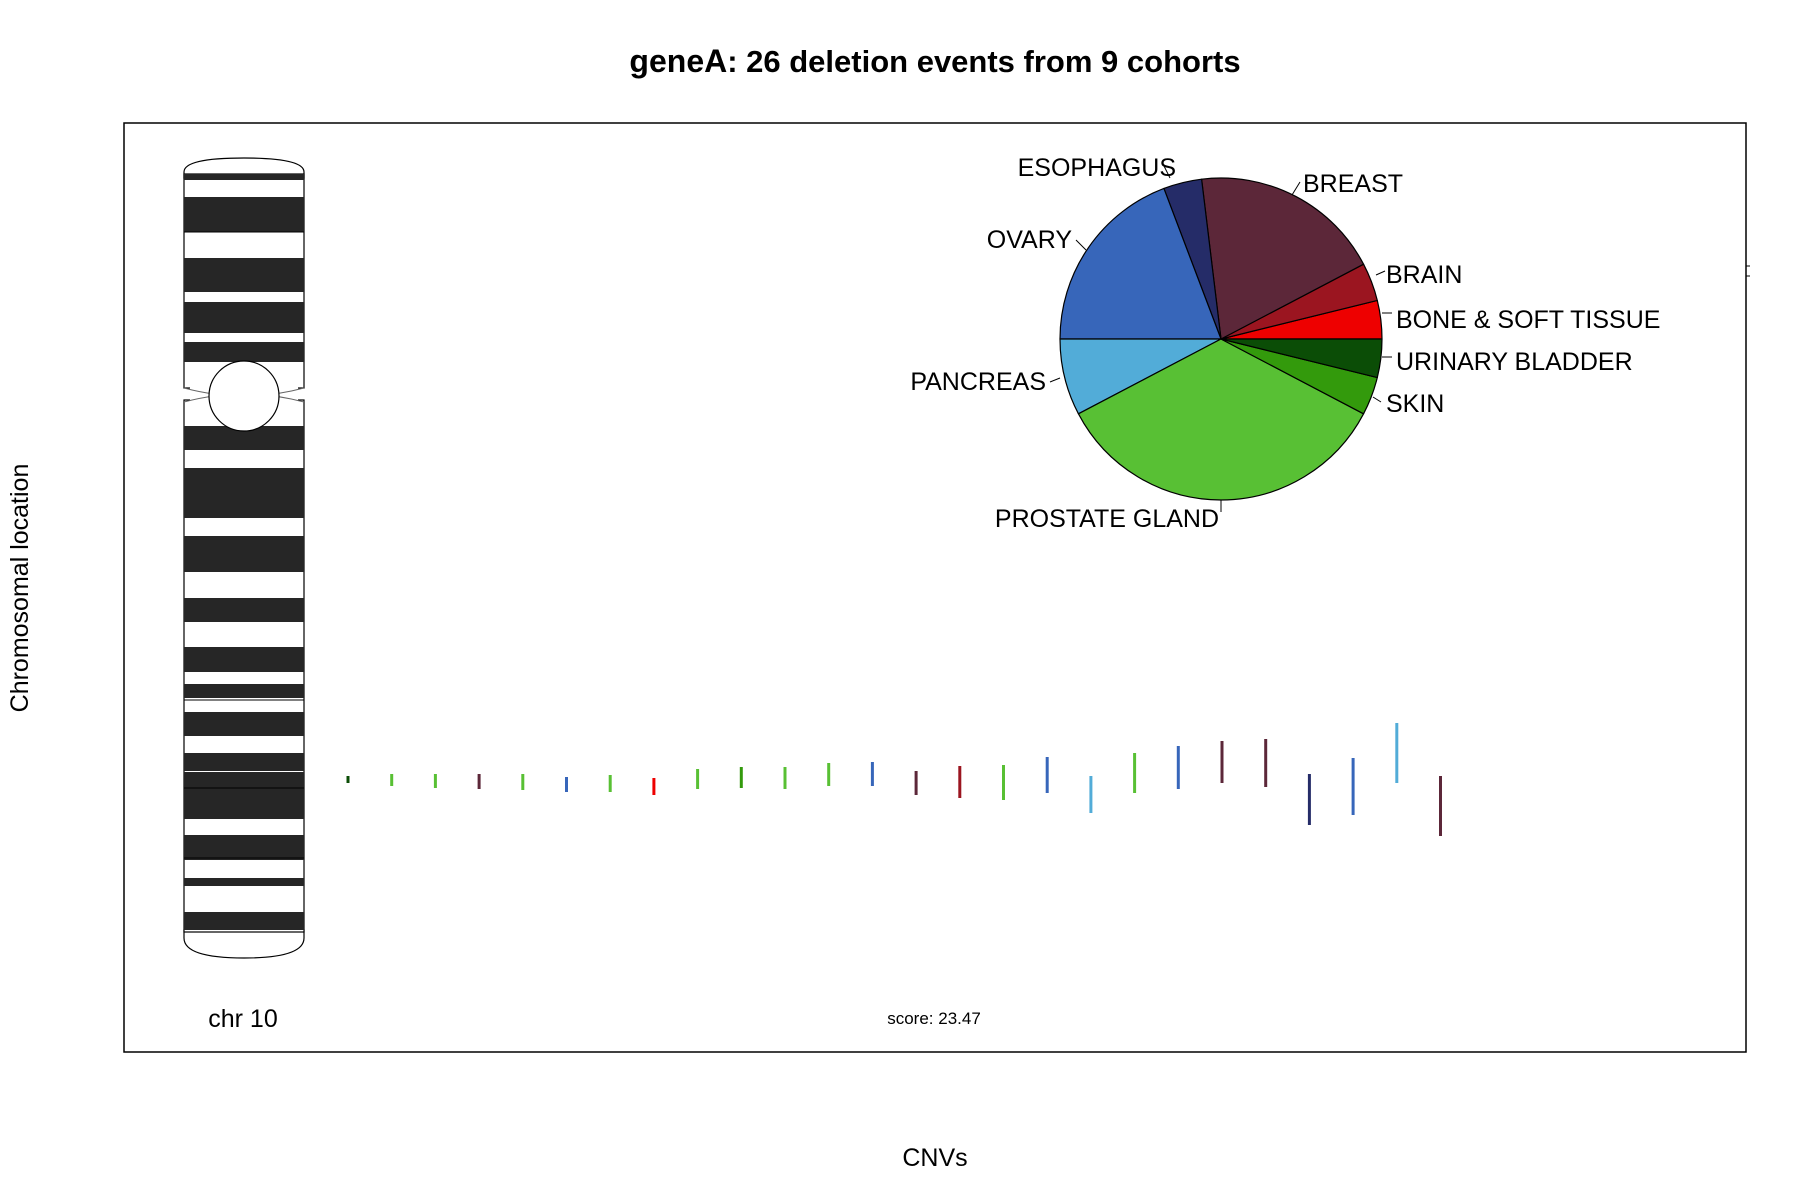  I want to click on pie-slice-label: OVARY, so click(1030, 240).